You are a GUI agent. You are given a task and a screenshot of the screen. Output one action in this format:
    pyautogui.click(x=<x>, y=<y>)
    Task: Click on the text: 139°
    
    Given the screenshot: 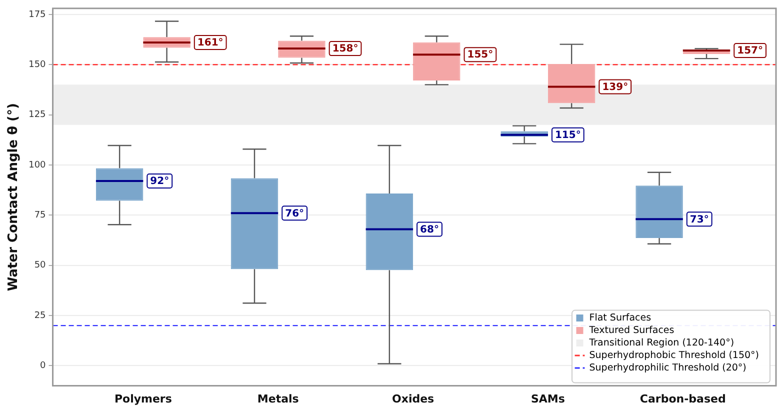 What is the action you would take?
    pyautogui.click(x=615, y=87)
    